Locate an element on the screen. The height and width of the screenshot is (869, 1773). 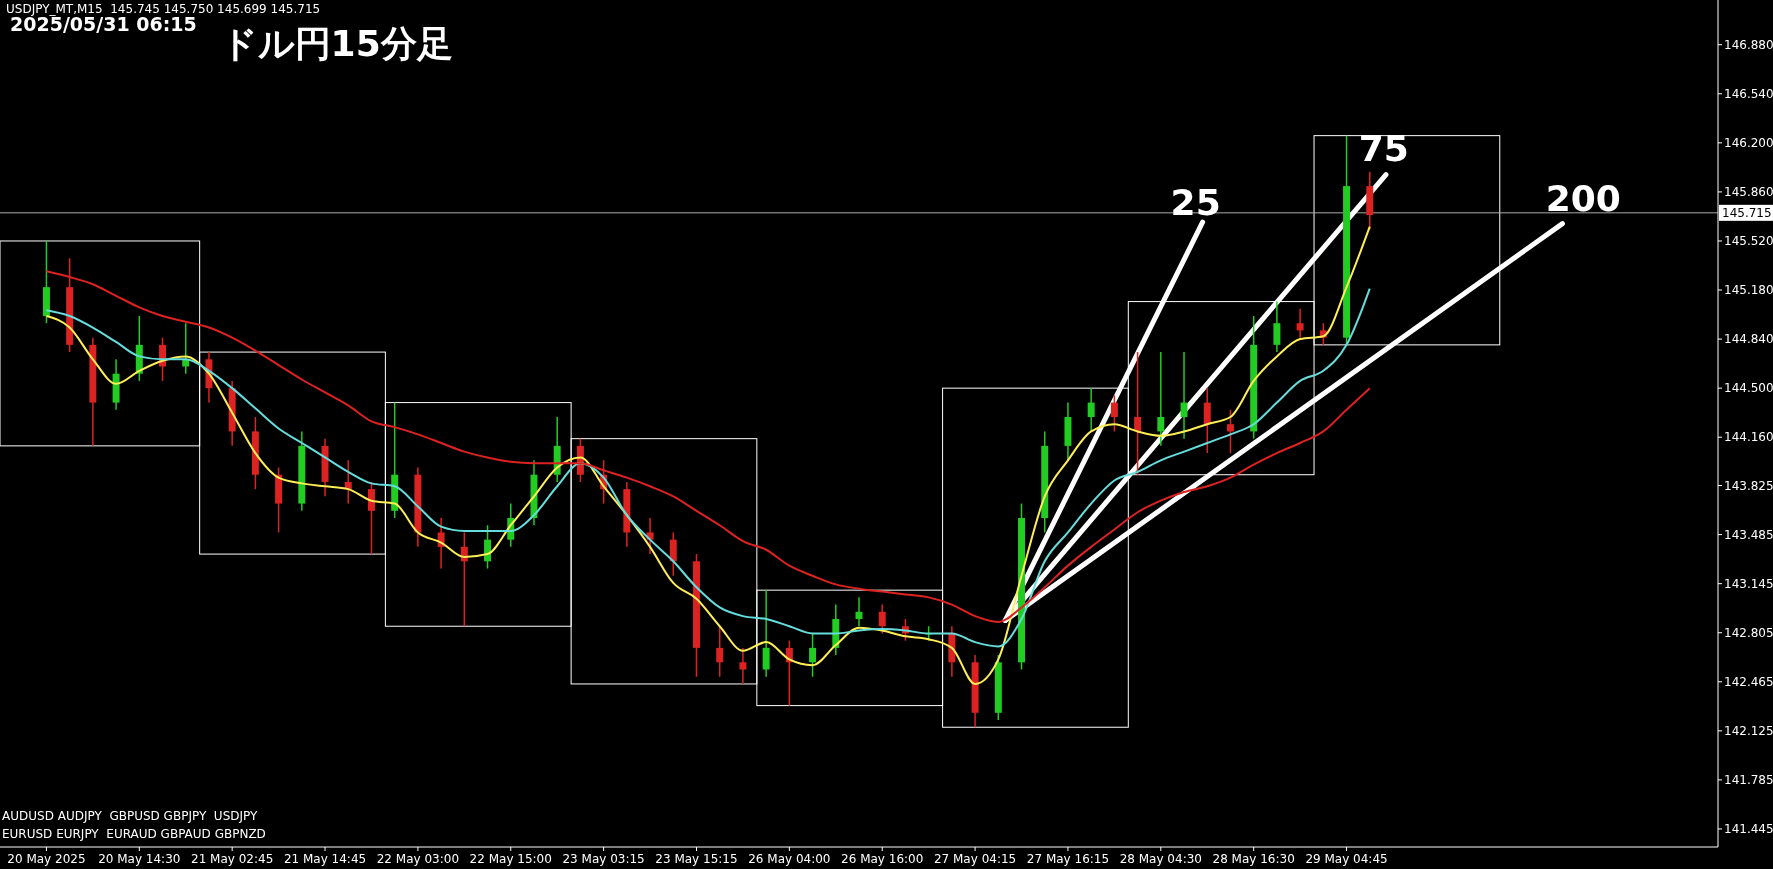
x-tick-label: 28 May 04:30 is located at coordinates (1160, 859).